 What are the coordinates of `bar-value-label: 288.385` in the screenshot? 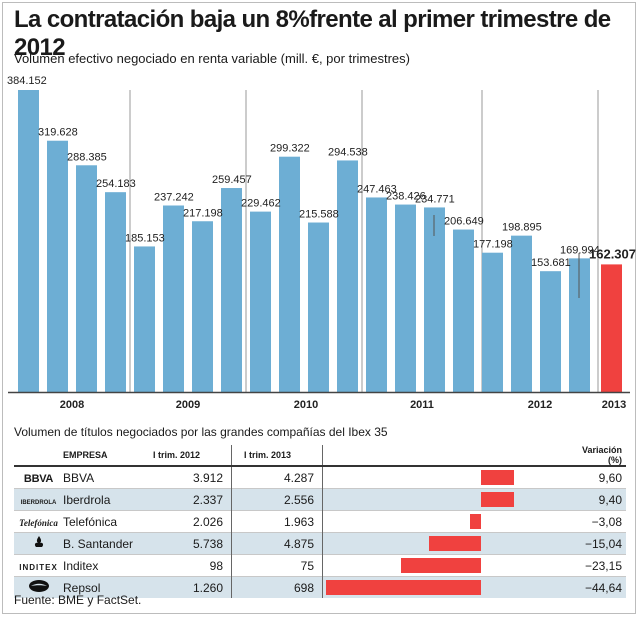 It's located at (87, 157).